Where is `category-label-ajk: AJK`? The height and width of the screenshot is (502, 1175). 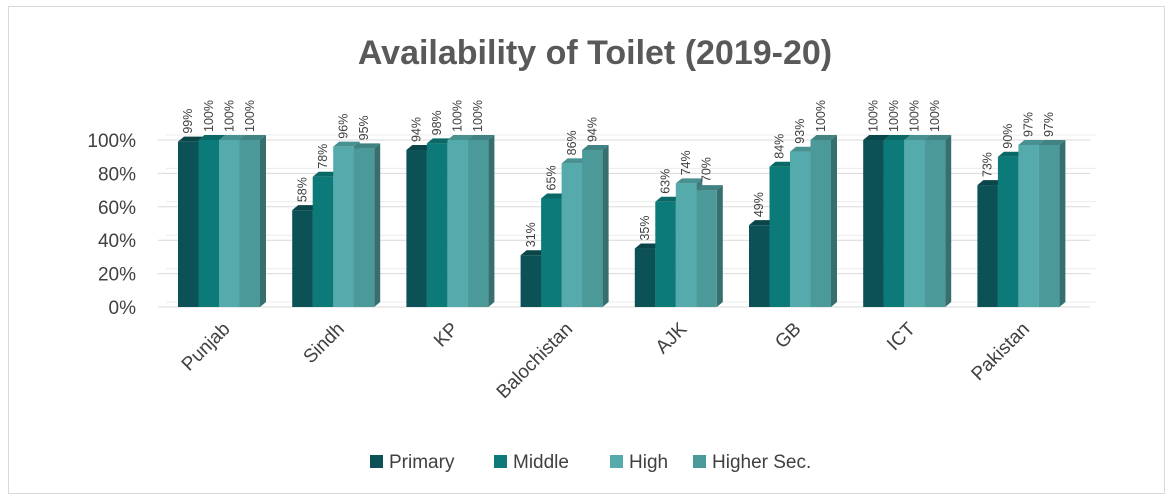 category-label-ajk: AJK is located at coordinates (672, 338).